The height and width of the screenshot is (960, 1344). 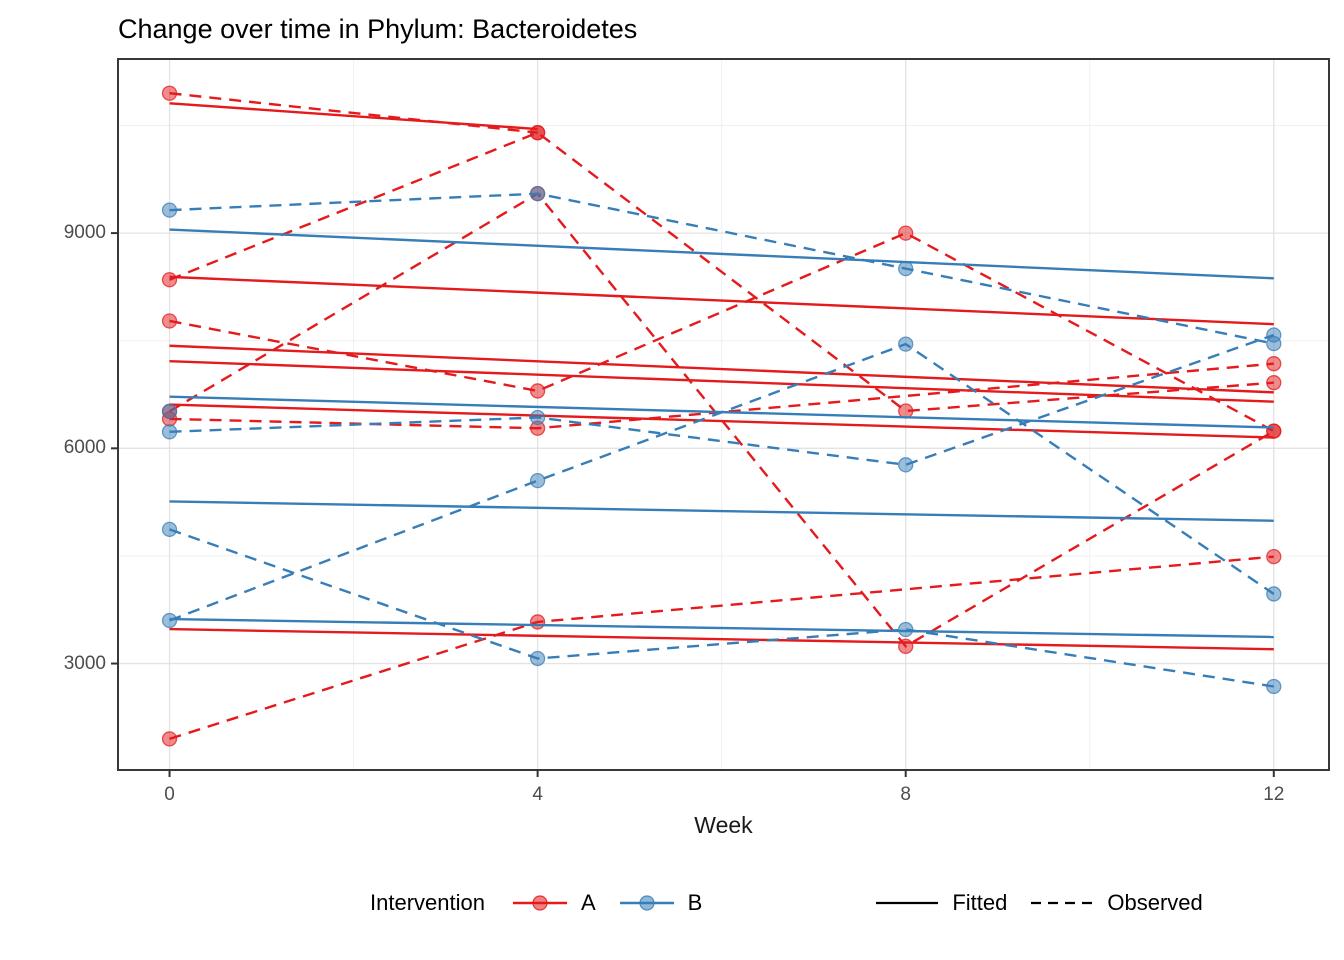 I want to click on observed-point-B1-week0, so click(x=169, y=210).